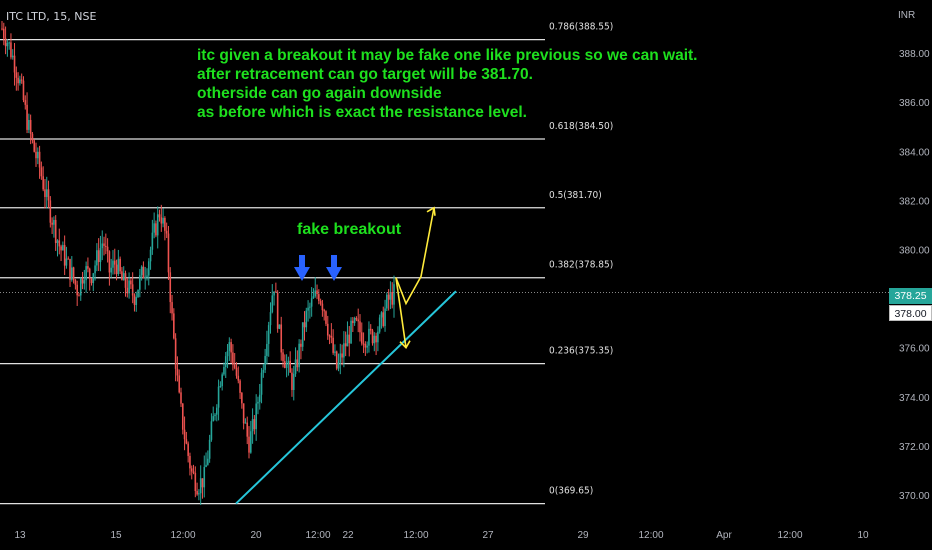 This screenshot has height=550, width=932. What do you see at coordinates (401, 312) in the screenshot?
I see `projection-down-path` at bounding box center [401, 312].